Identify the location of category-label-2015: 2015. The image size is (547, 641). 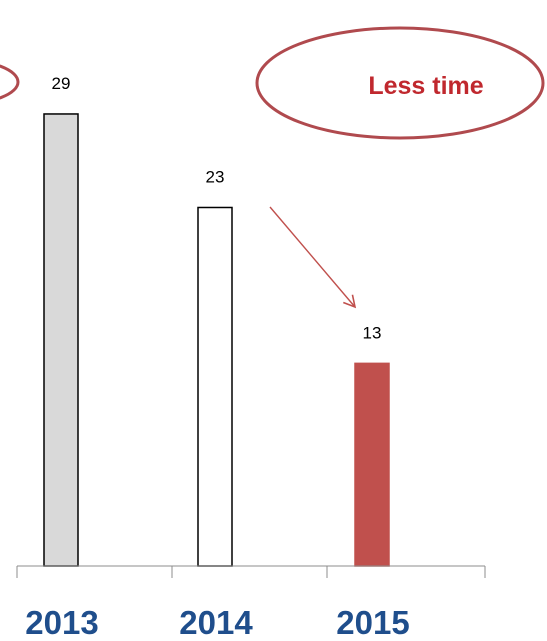
(372, 622).